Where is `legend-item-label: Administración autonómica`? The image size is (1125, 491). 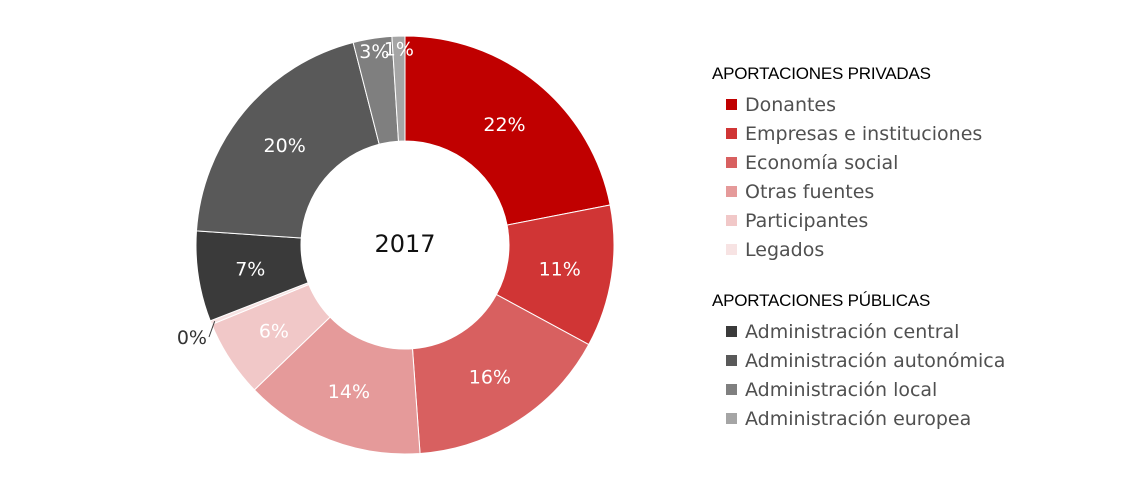
legend-item-label: Administración autonómica is located at coordinates (875, 360).